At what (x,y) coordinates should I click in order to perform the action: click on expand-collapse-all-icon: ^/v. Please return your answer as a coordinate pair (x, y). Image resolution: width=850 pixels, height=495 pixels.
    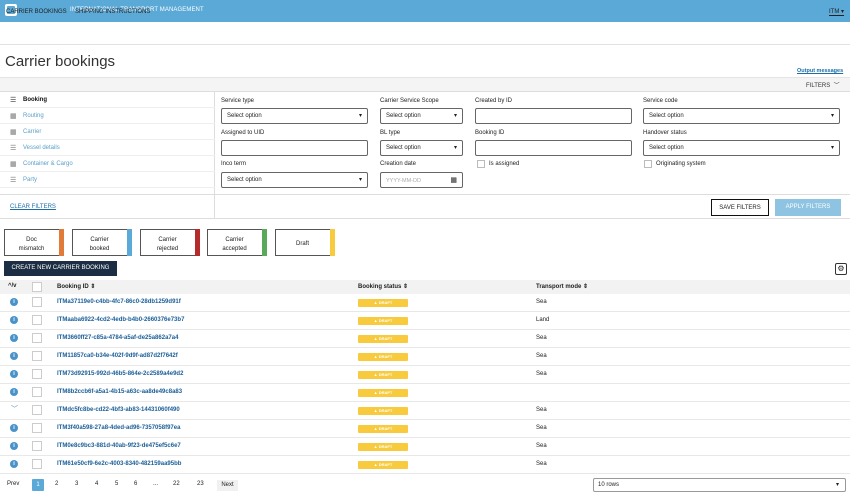
    Looking at the image, I should click on (12, 286).